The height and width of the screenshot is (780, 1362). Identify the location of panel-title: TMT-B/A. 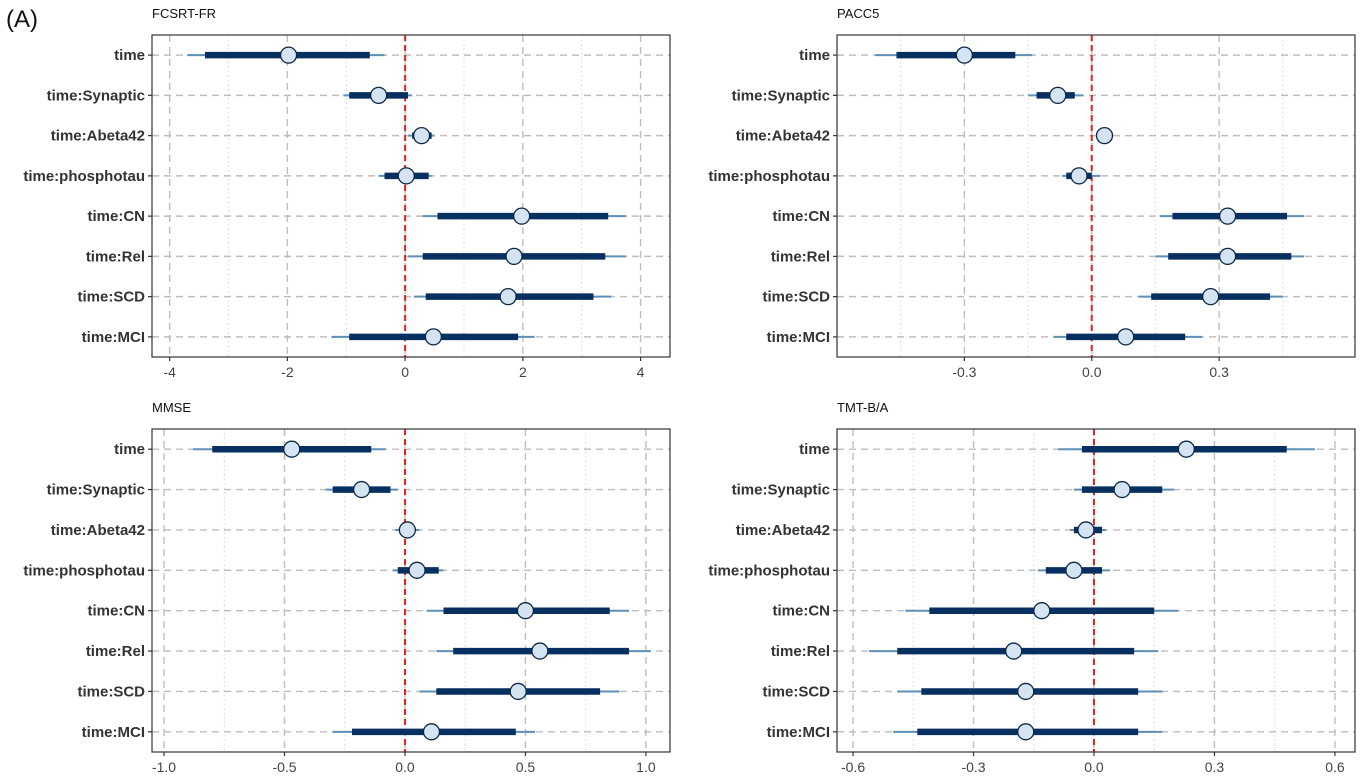
(863, 407).